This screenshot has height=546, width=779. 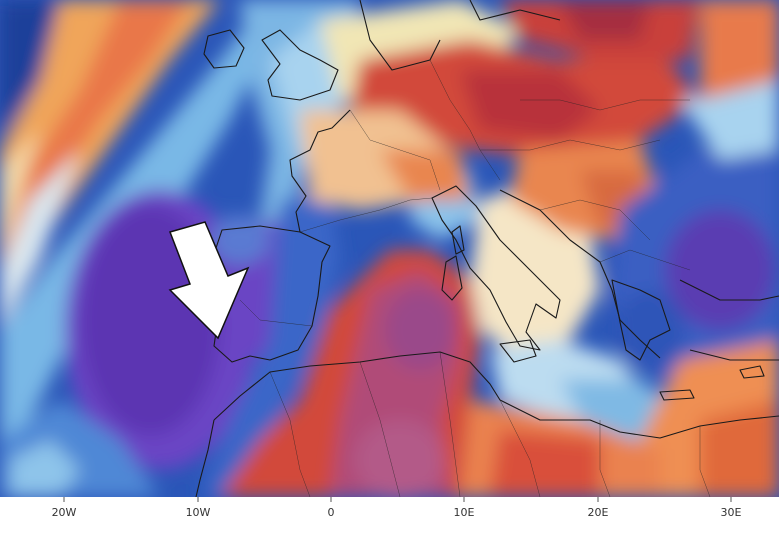 I want to click on lon-label-20e: 20E, so click(x=598, y=512).